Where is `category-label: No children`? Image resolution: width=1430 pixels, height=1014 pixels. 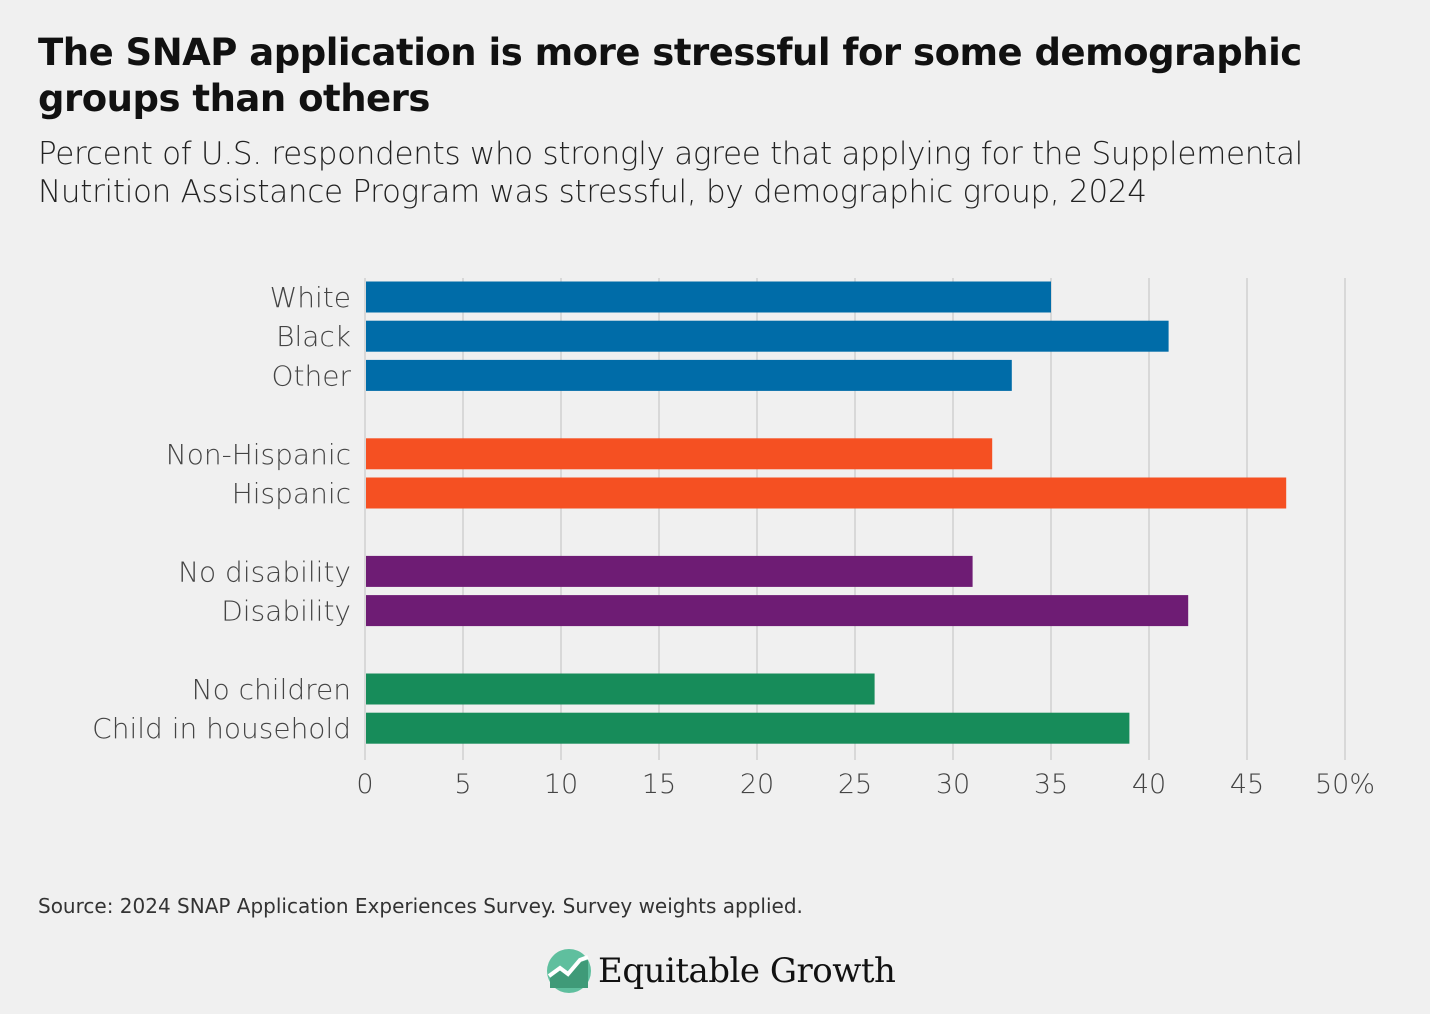
category-label: No children is located at coordinates (271, 689).